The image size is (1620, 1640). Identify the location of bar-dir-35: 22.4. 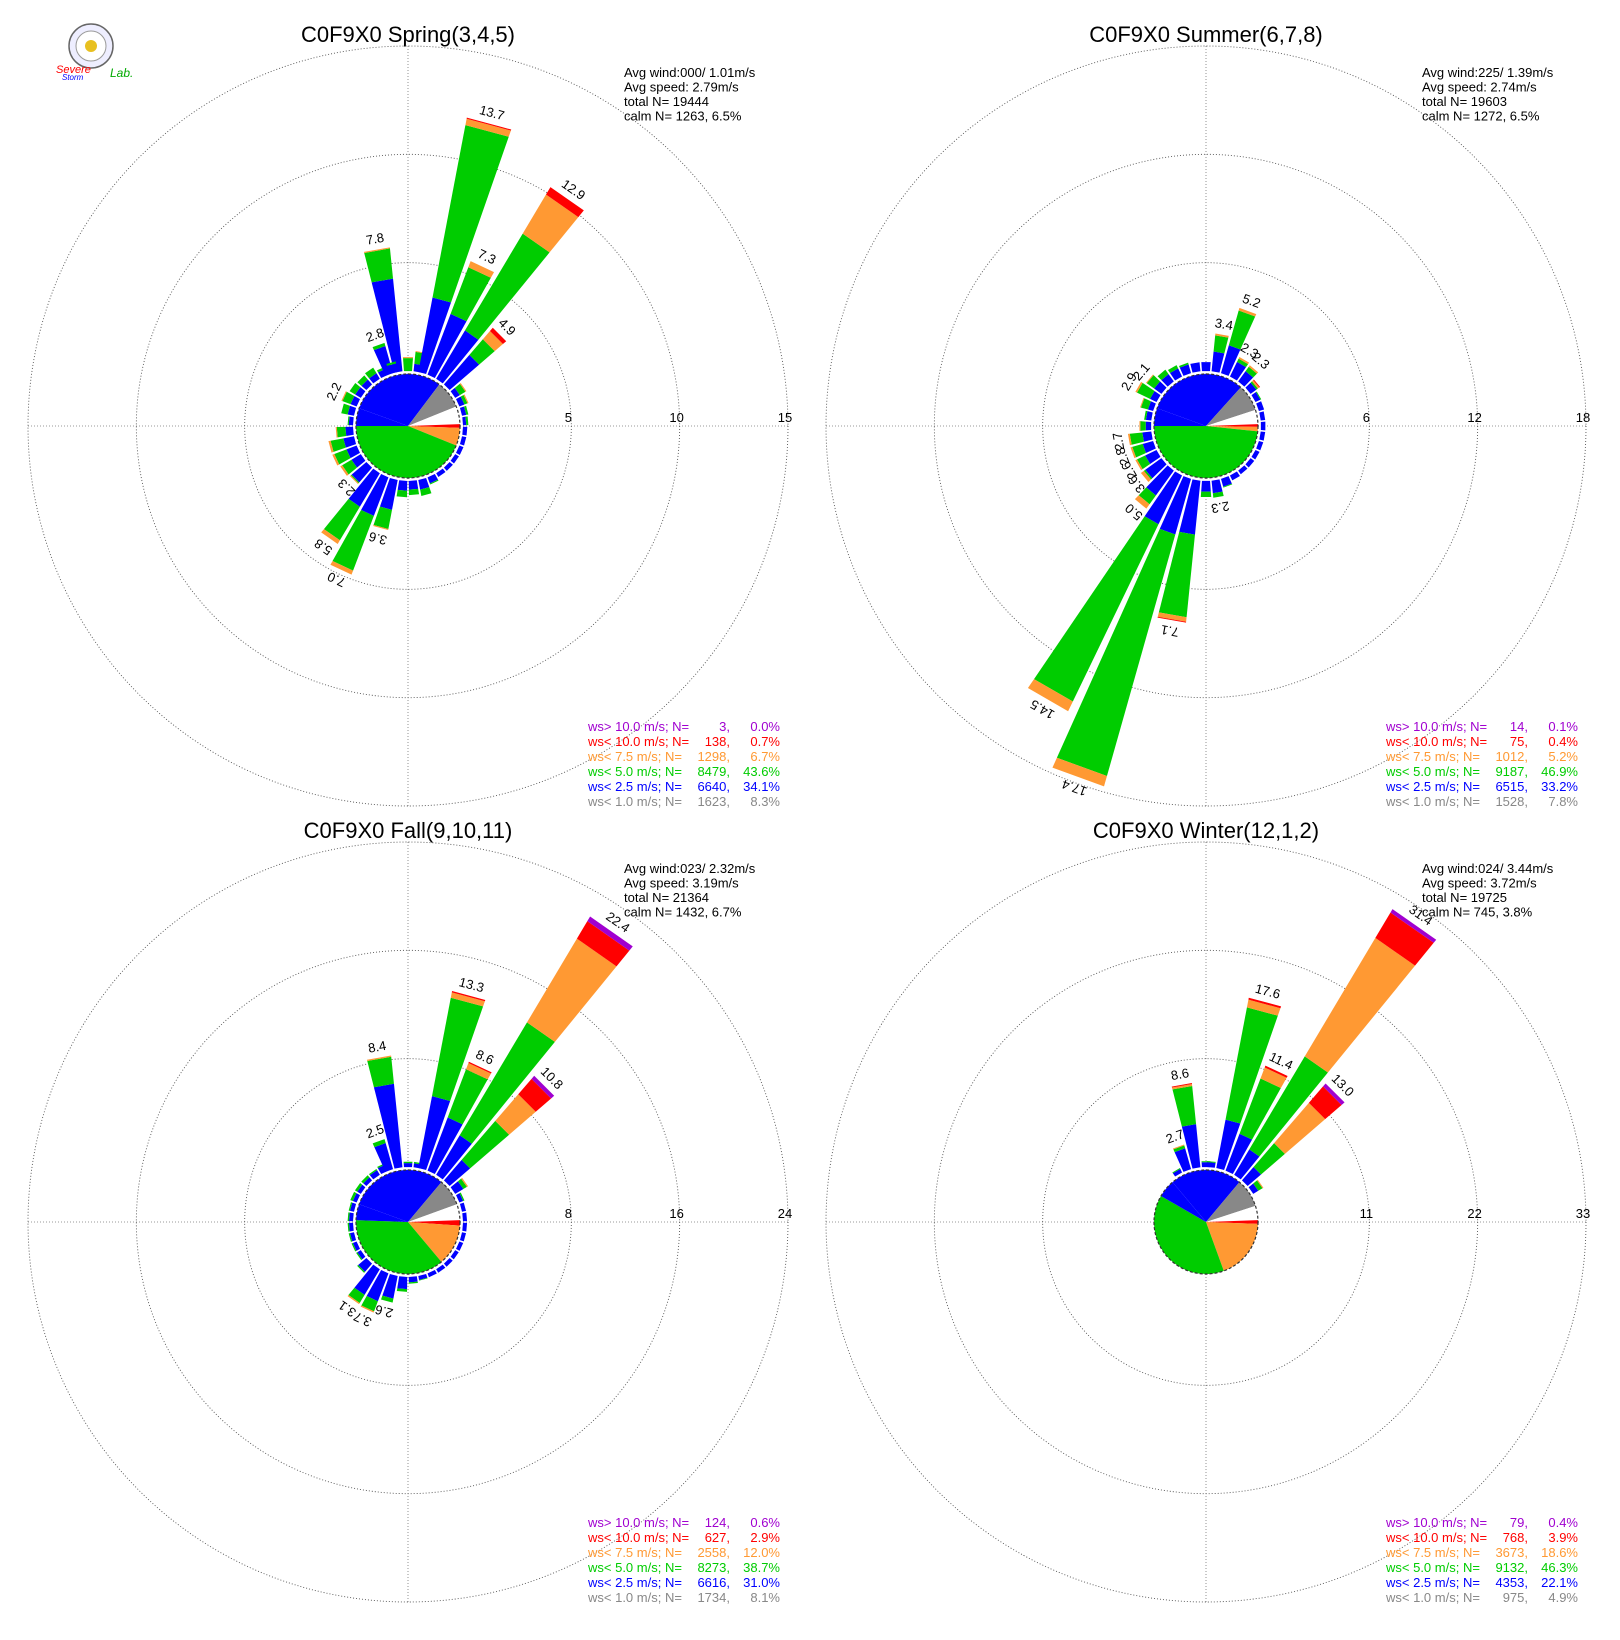
(534, 1044).